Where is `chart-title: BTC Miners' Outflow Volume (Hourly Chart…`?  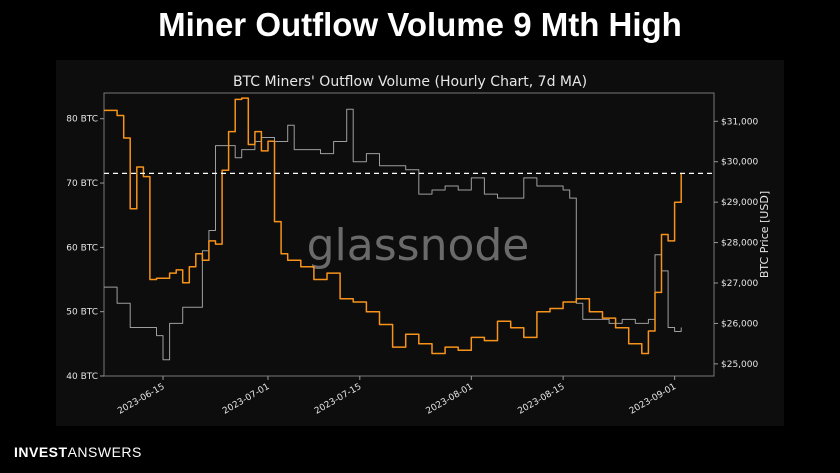
chart-title: BTC Miners' Outflow Volume (Hourly Chart… is located at coordinates (410, 82).